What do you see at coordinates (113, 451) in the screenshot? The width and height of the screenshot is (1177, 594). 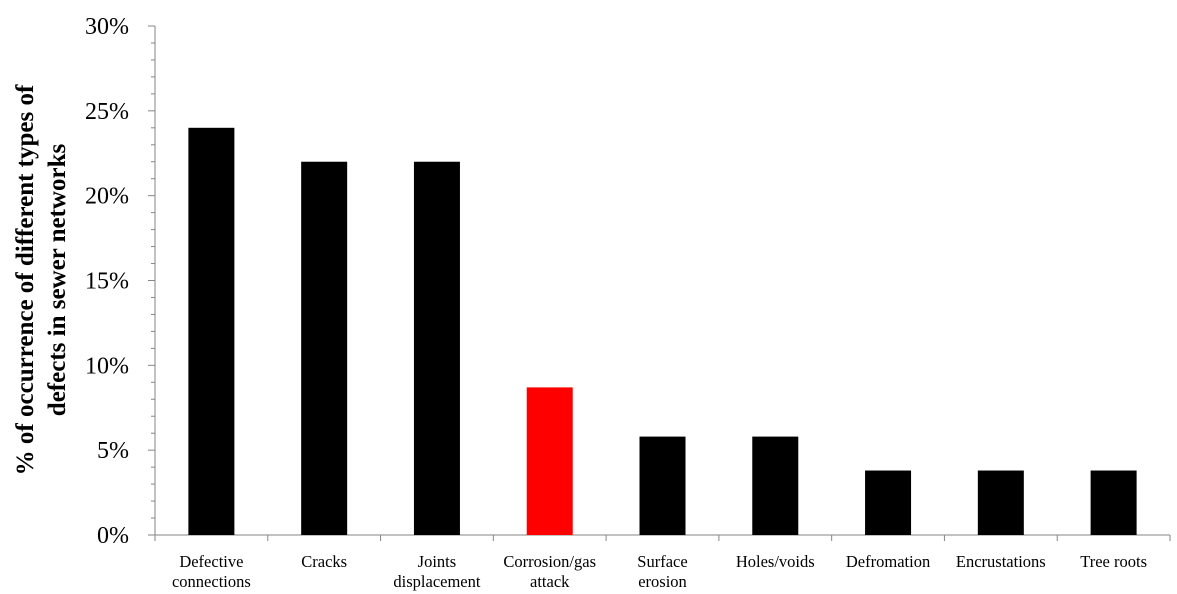 I see `y-tick-label: 5%` at bounding box center [113, 451].